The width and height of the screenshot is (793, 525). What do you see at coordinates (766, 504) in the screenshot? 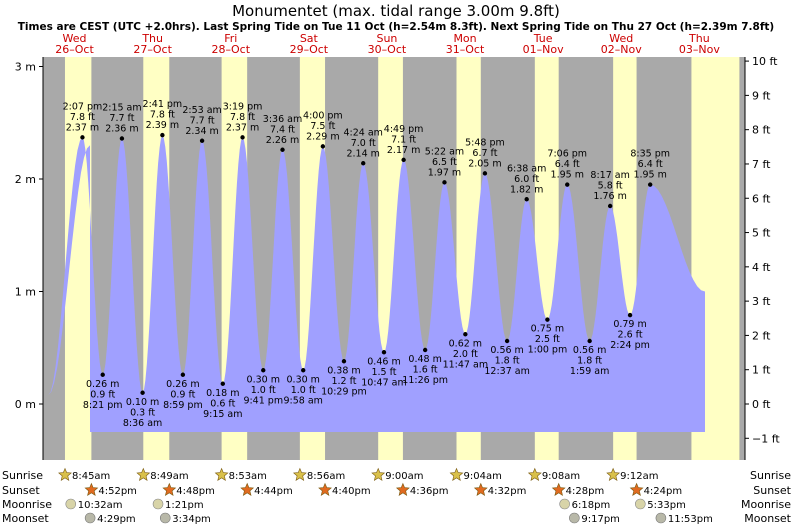
I see `moonrise-row-label-right: Moonrise` at bounding box center [766, 504].